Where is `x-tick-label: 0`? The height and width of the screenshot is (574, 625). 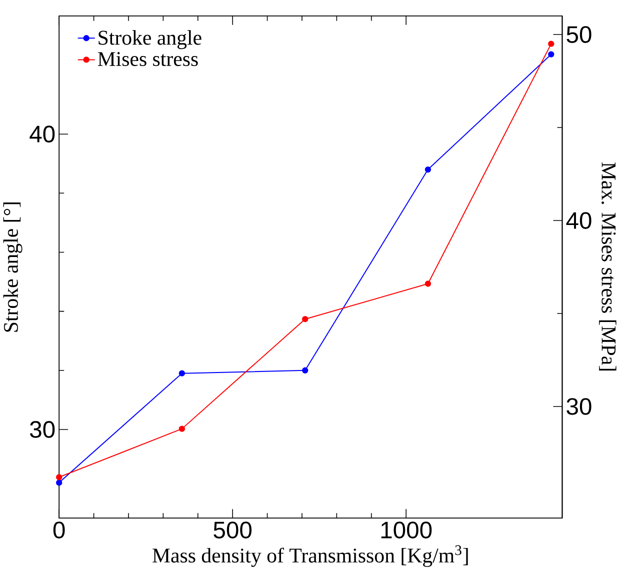 x-tick-label: 0 is located at coordinates (59, 530).